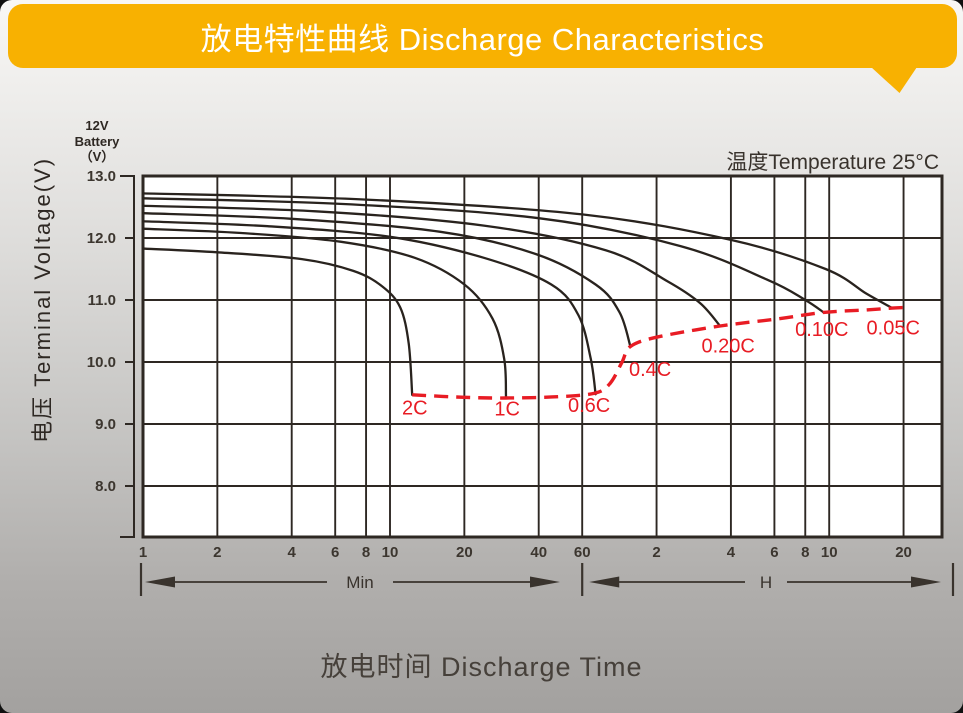 Image resolution: width=963 pixels, height=713 pixels. Describe the element at coordinates (101, 176) in the screenshot. I see `y-tick-label: 13.0` at that location.